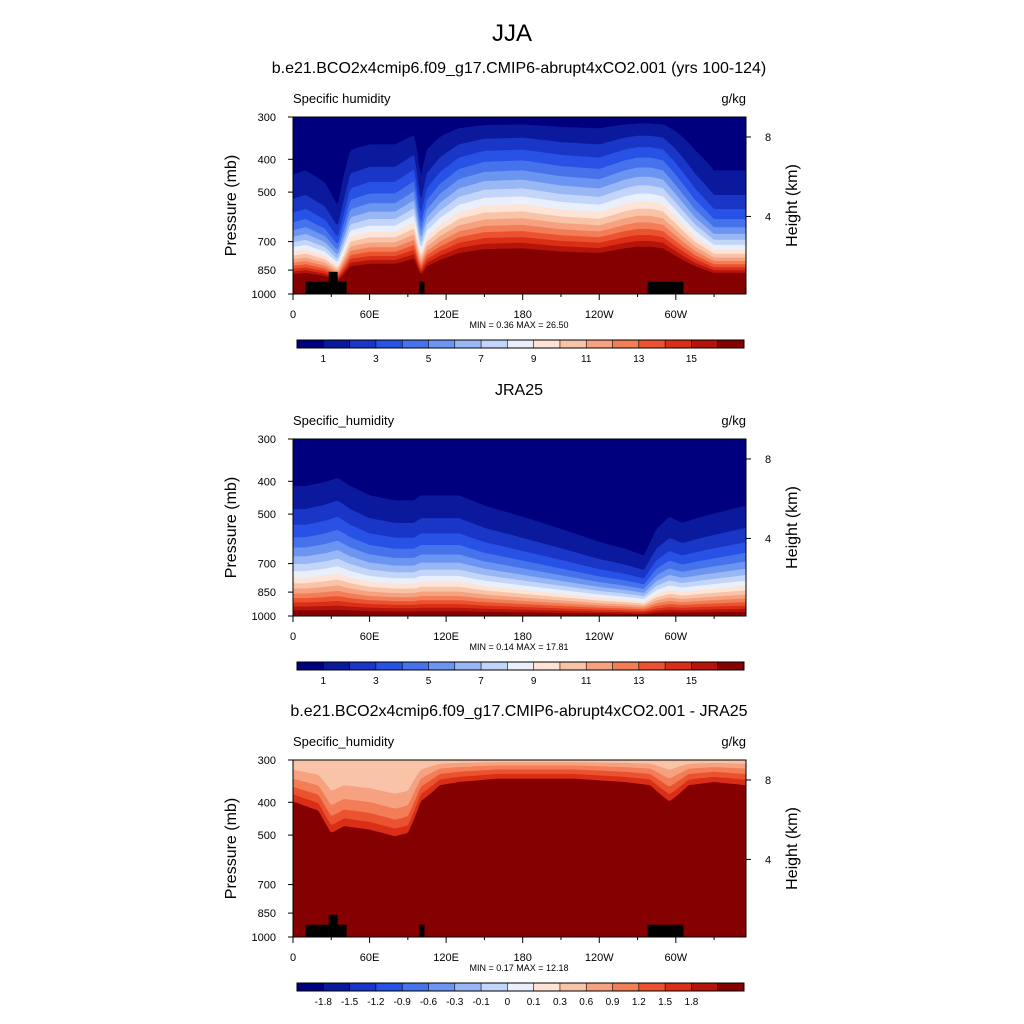  What do you see at coordinates (455, 1002) in the screenshot?
I see `colorbar-label: -0.3` at bounding box center [455, 1002].